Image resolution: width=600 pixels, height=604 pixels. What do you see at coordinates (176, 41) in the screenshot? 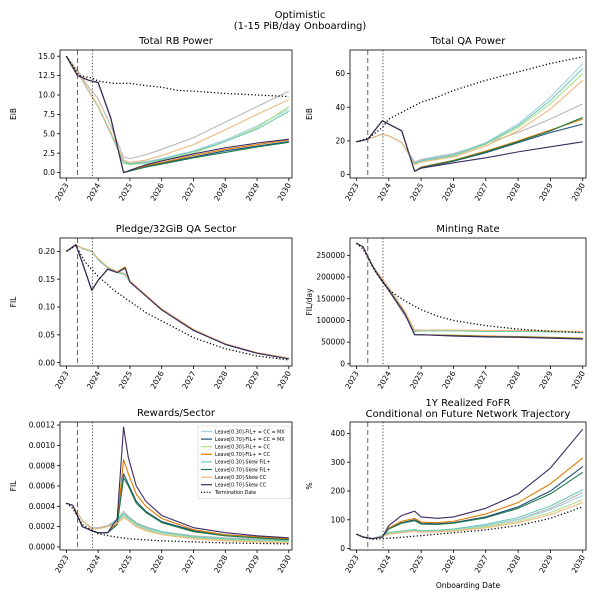
I see `chart-title: Total RB Power` at bounding box center [176, 41].